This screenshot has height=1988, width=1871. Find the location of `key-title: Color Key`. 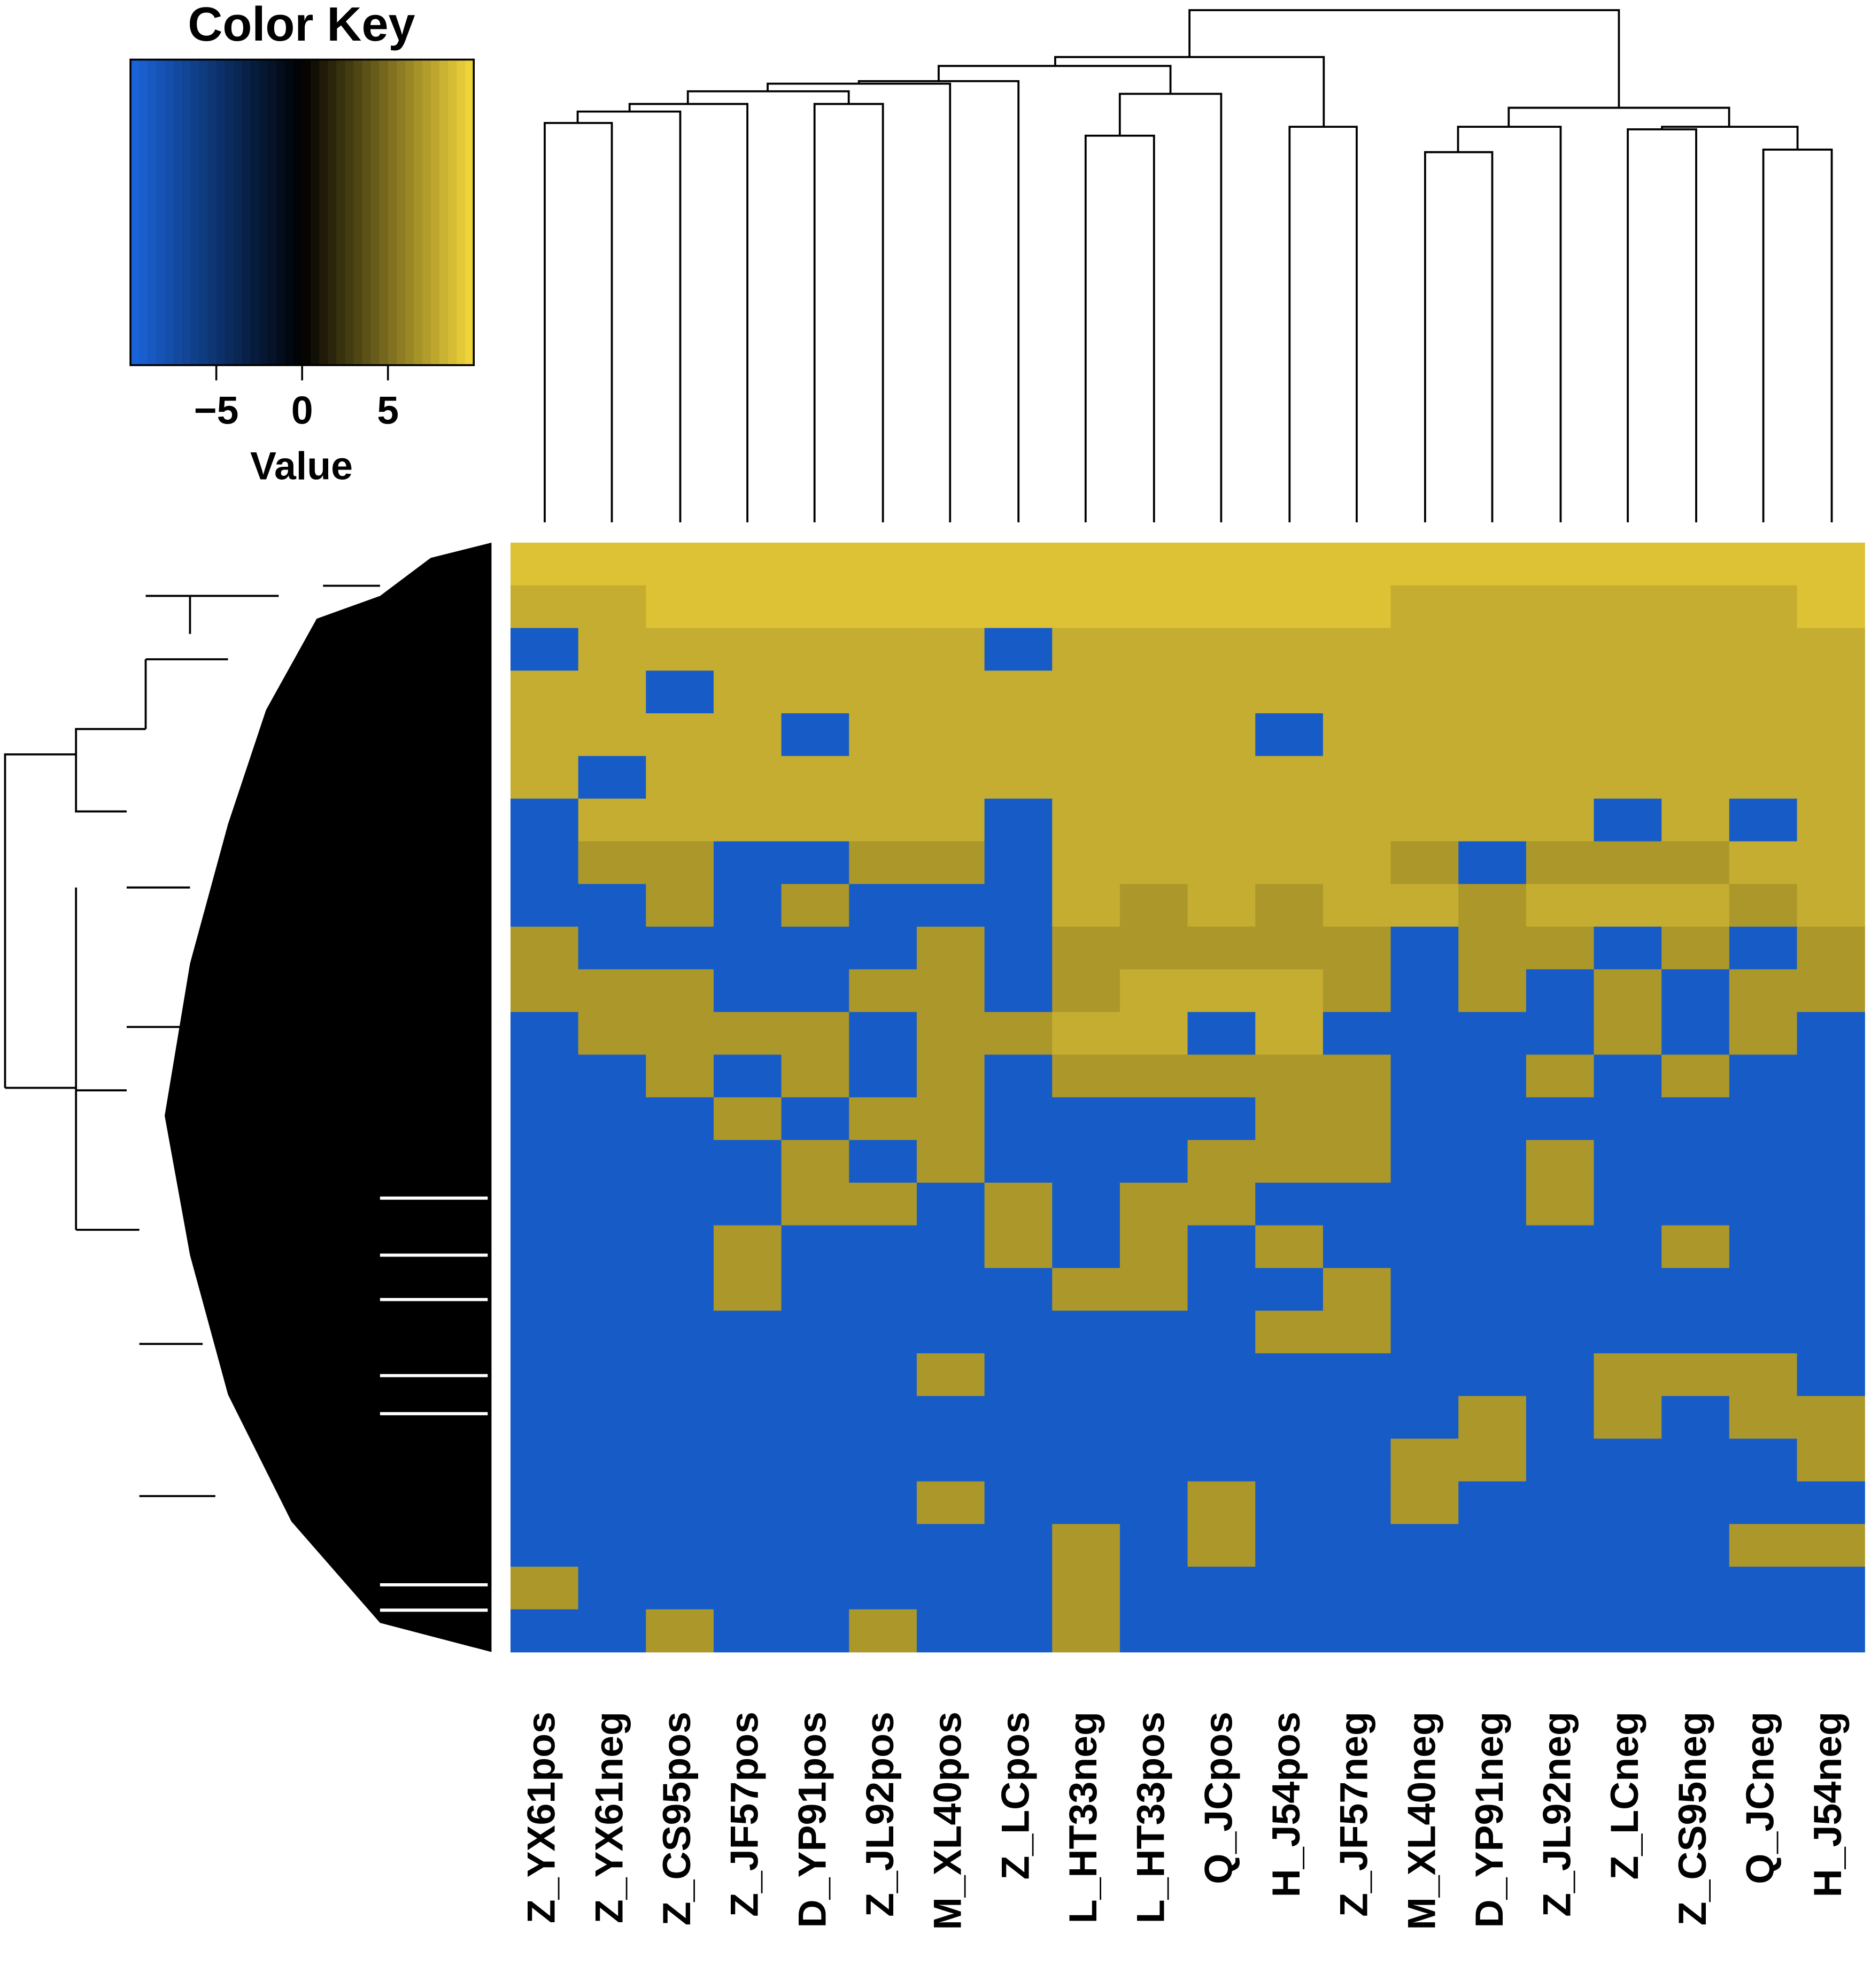

key-title: Color Key is located at coordinates (301, 25).